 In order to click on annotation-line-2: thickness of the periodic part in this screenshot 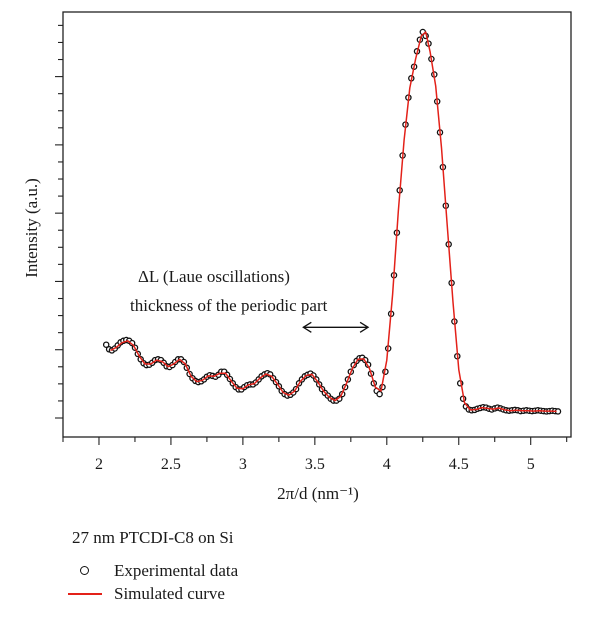, I will do `click(229, 305)`.